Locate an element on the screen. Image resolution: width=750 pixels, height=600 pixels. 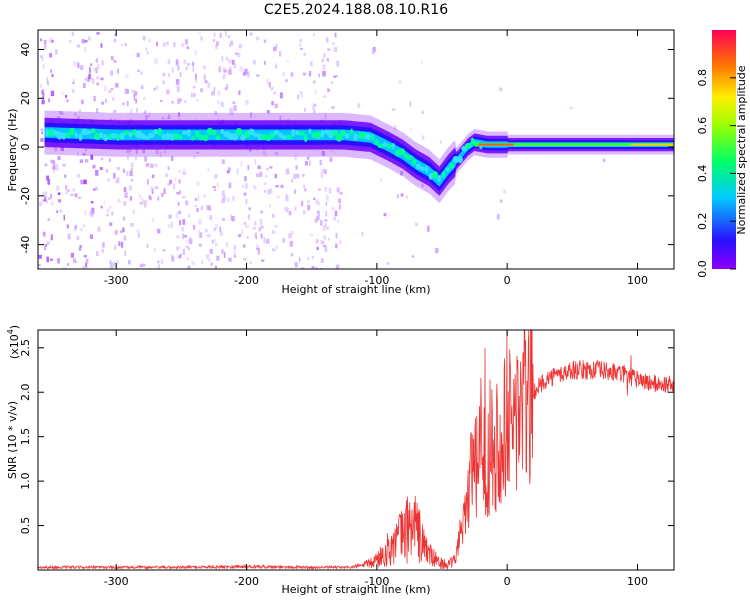
snr-x-tick-label: 100 is located at coordinates (637, 581).